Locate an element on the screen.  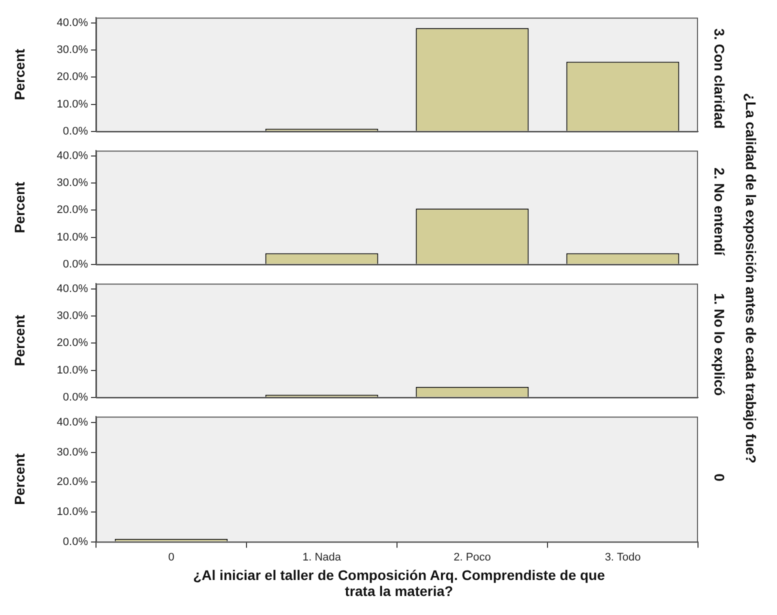
x-tick-label: 0 is located at coordinates (171, 557).